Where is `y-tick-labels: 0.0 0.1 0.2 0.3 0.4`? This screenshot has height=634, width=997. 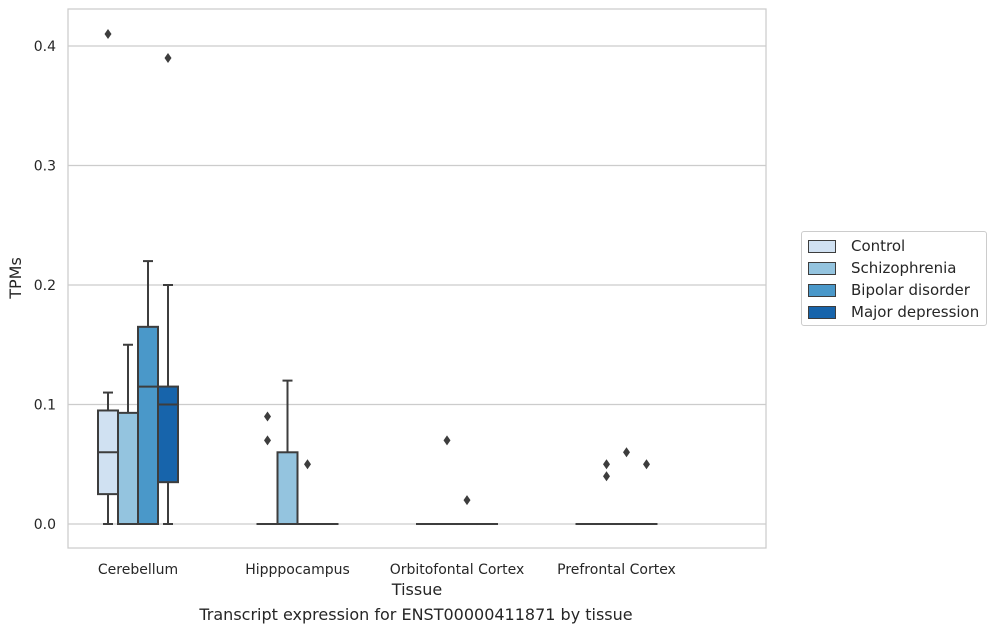 y-tick-labels: 0.0 0.1 0.2 0.3 0.4 is located at coordinates (45, 286).